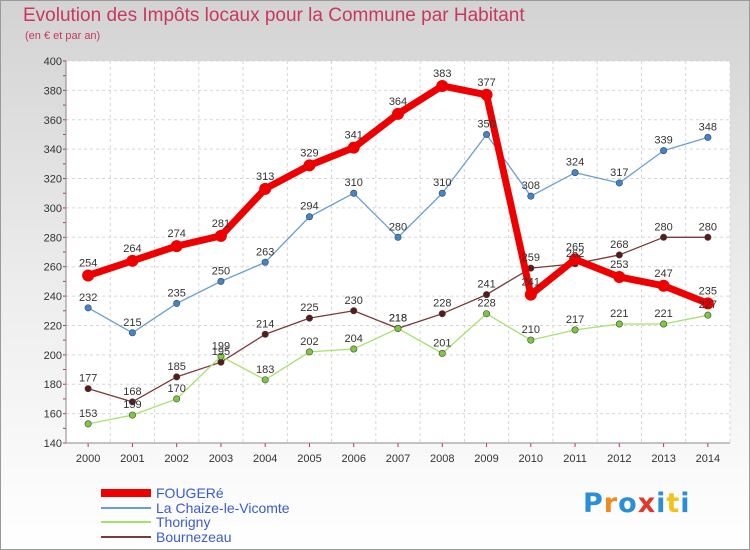 The image size is (750, 550). What do you see at coordinates (708, 127) in the screenshot?
I see `data-label: 348` at bounding box center [708, 127].